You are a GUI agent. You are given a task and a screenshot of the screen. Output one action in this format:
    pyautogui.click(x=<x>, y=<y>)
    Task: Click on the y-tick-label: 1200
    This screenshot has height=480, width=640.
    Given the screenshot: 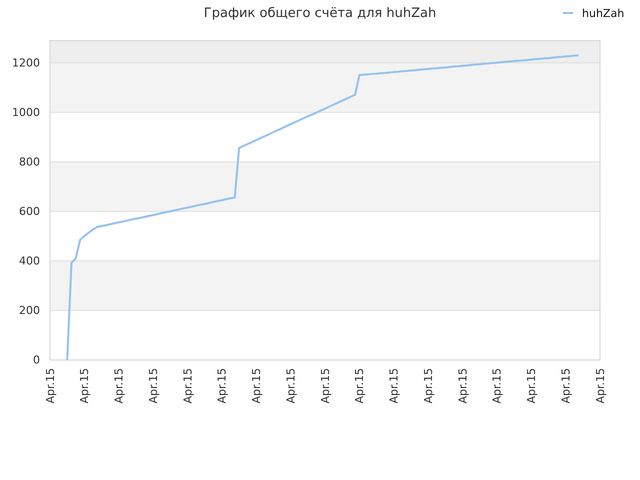 What is the action you would take?
    pyautogui.click(x=26, y=63)
    